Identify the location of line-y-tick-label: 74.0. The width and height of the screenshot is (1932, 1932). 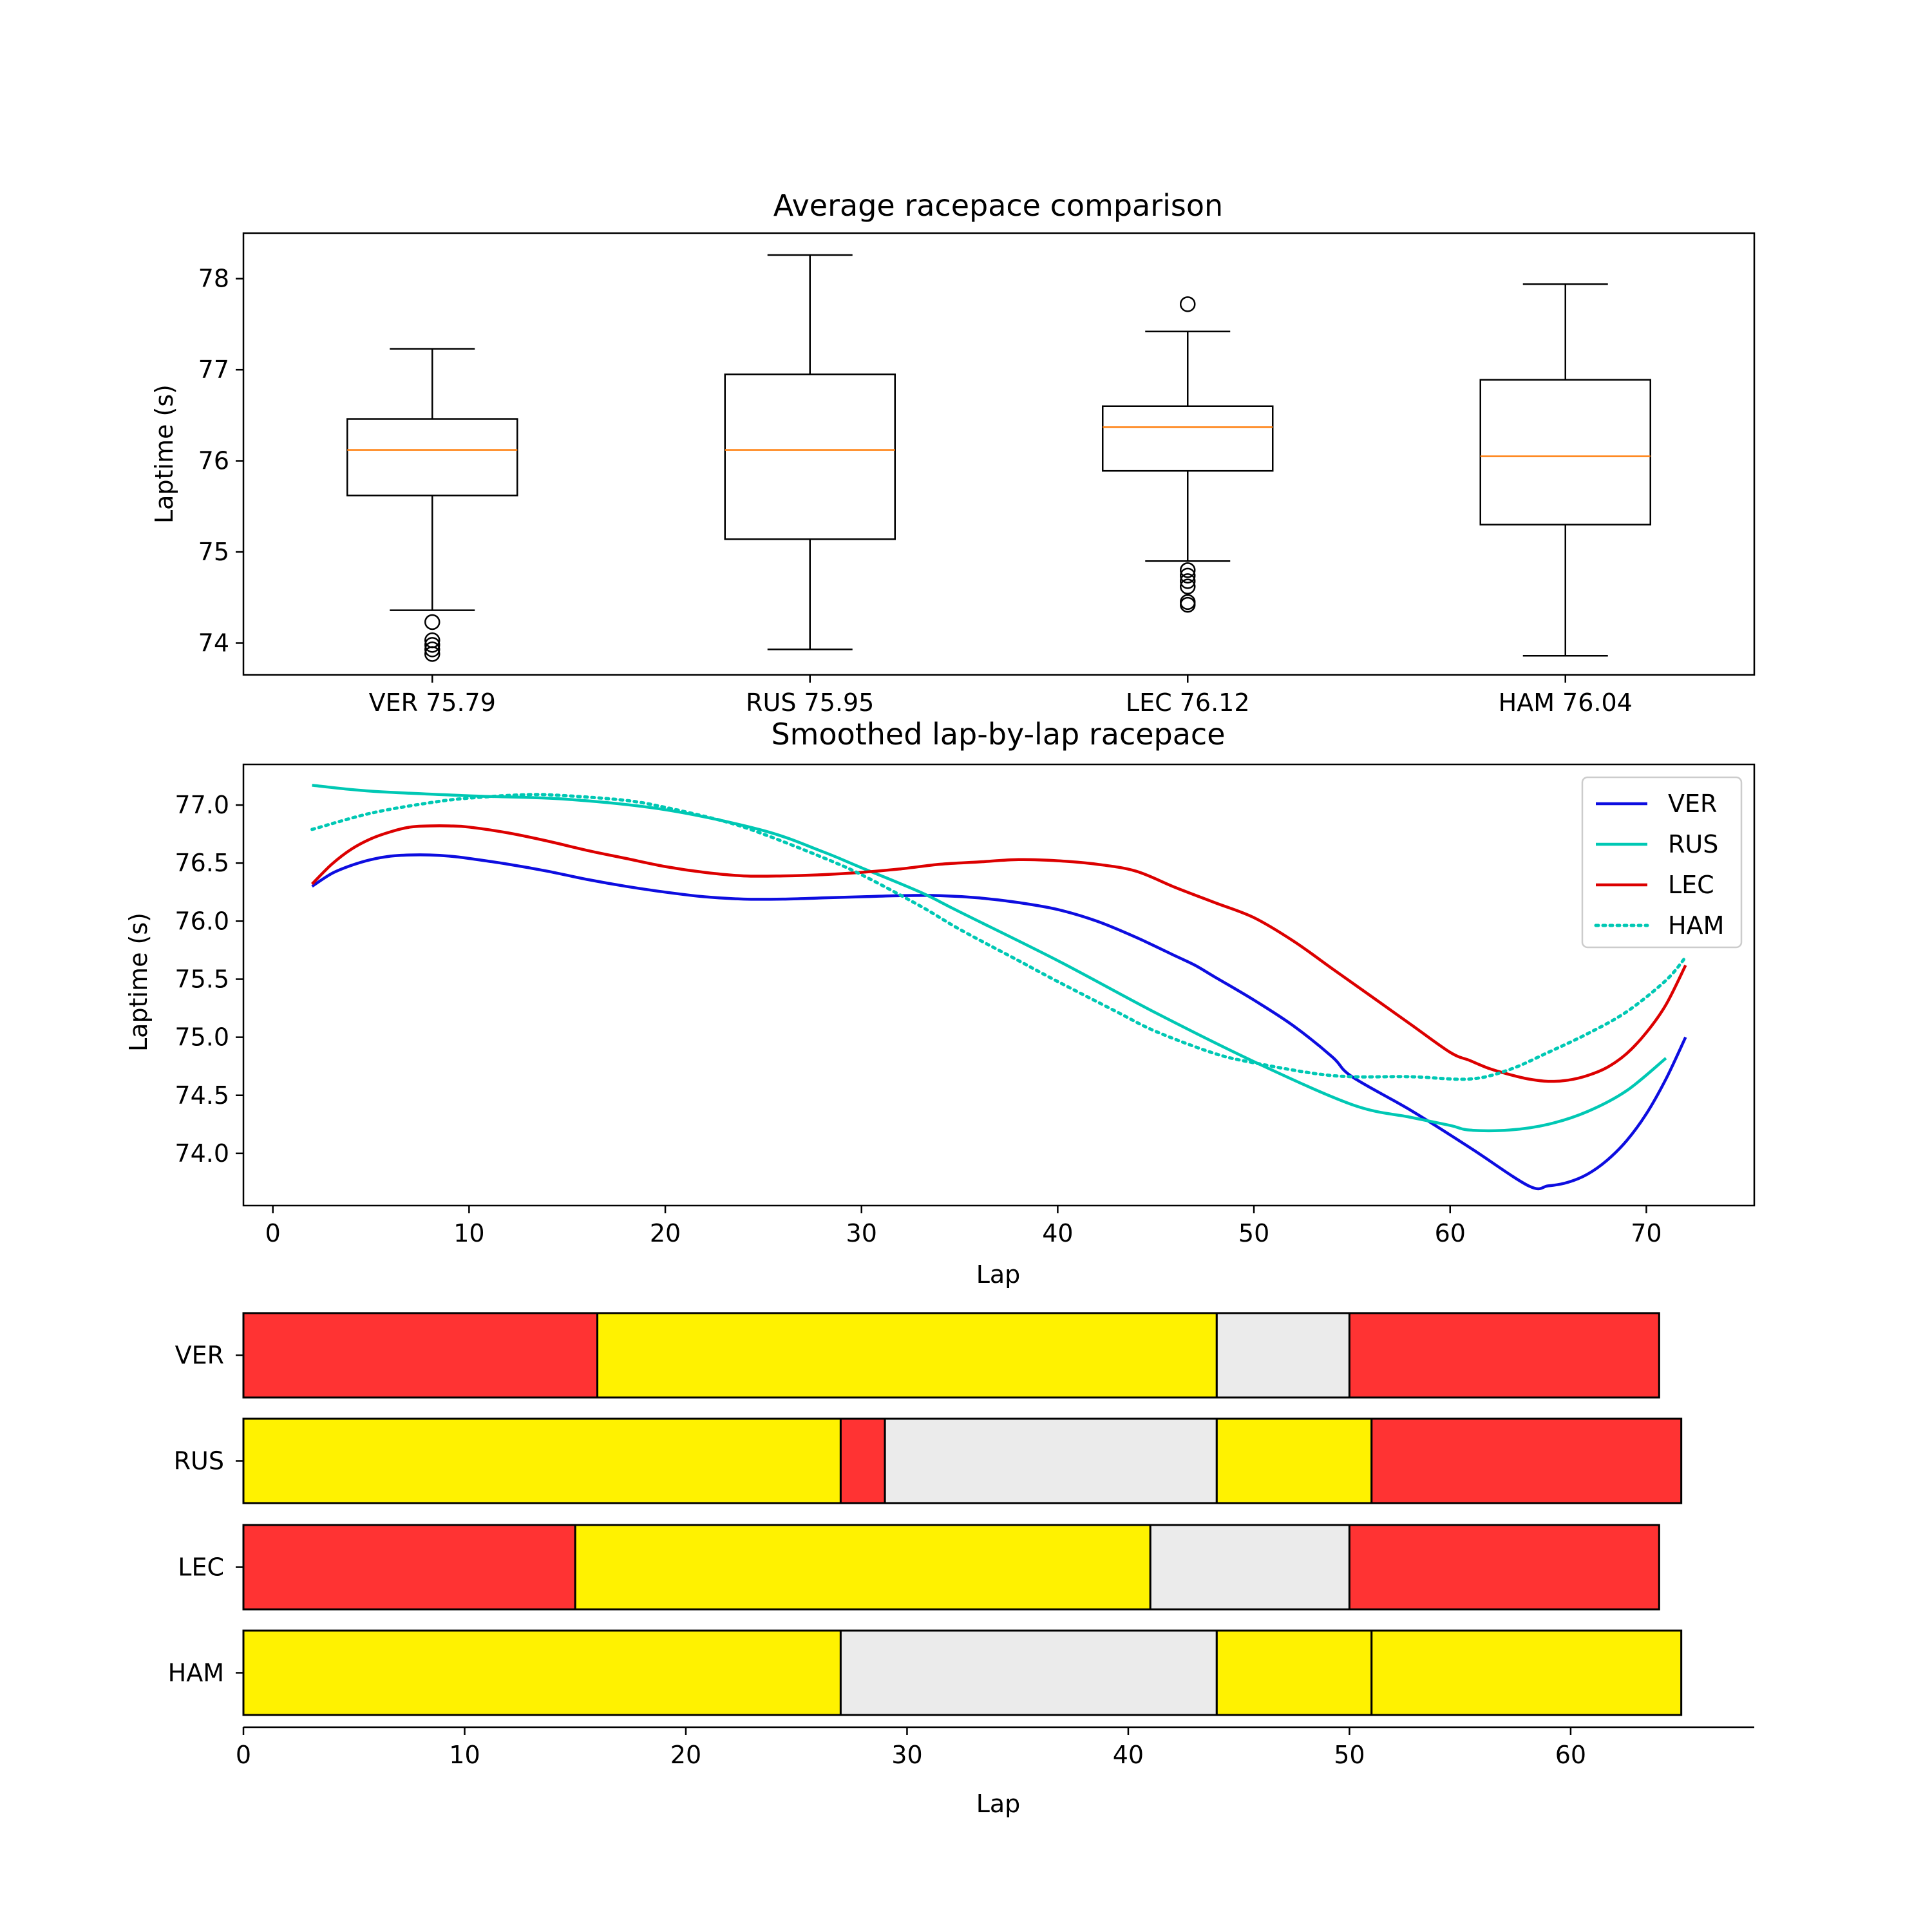
(202, 1154).